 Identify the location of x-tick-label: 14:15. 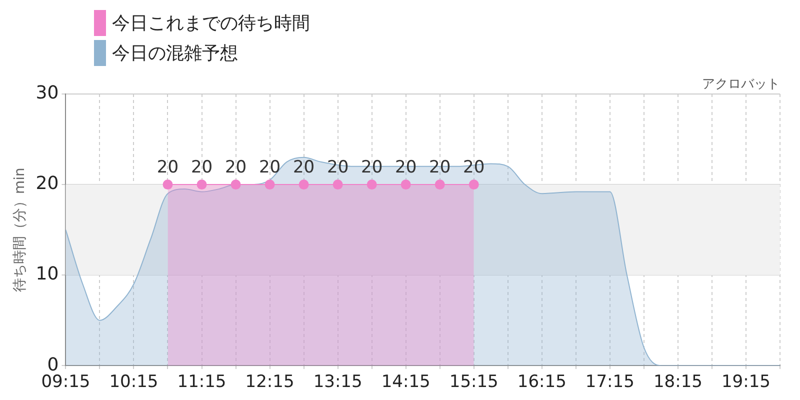
(405, 382).